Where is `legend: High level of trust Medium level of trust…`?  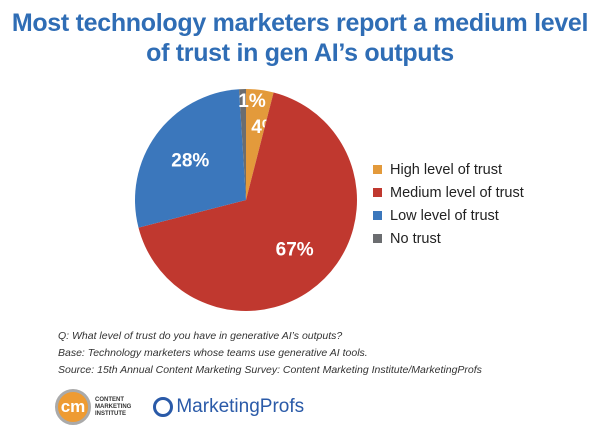 legend: High level of trust Medium level of trust… is located at coordinates (448, 204).